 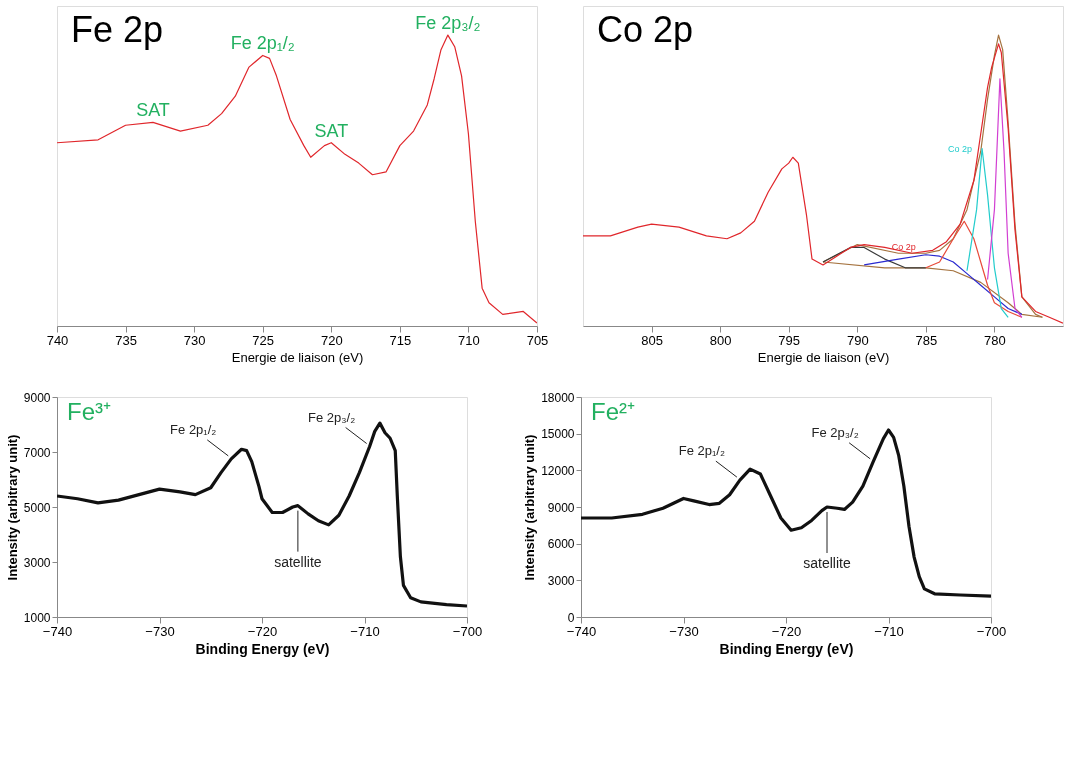 I want to click on x-tick-label: 780, so click(x=995, y=340).